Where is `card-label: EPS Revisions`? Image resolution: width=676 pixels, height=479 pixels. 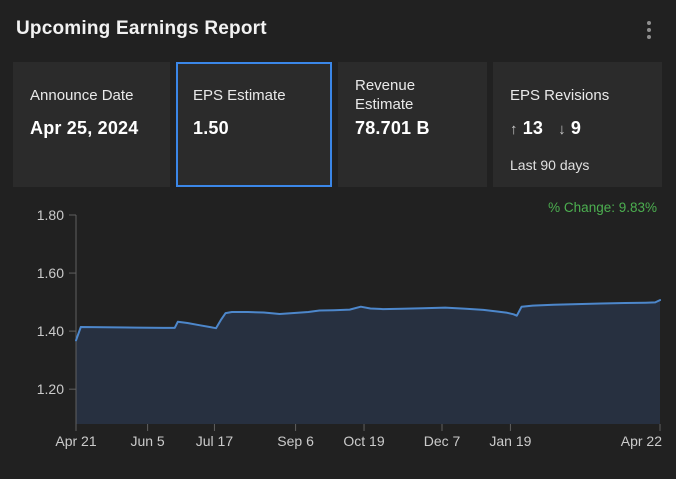
card-label: EPS Revisions is located at coordinates (560, 95).